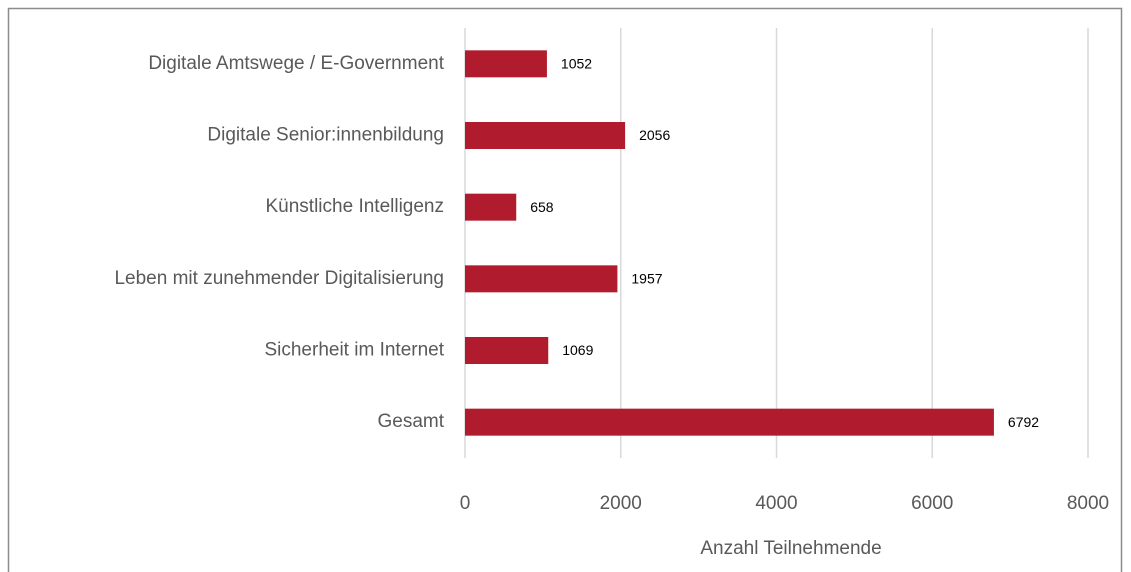  Describe the element at coordinates (279, 278) in the screenshot. I see `y-tick-label: Leben mit zunehmender Digitalisierung` at that location.